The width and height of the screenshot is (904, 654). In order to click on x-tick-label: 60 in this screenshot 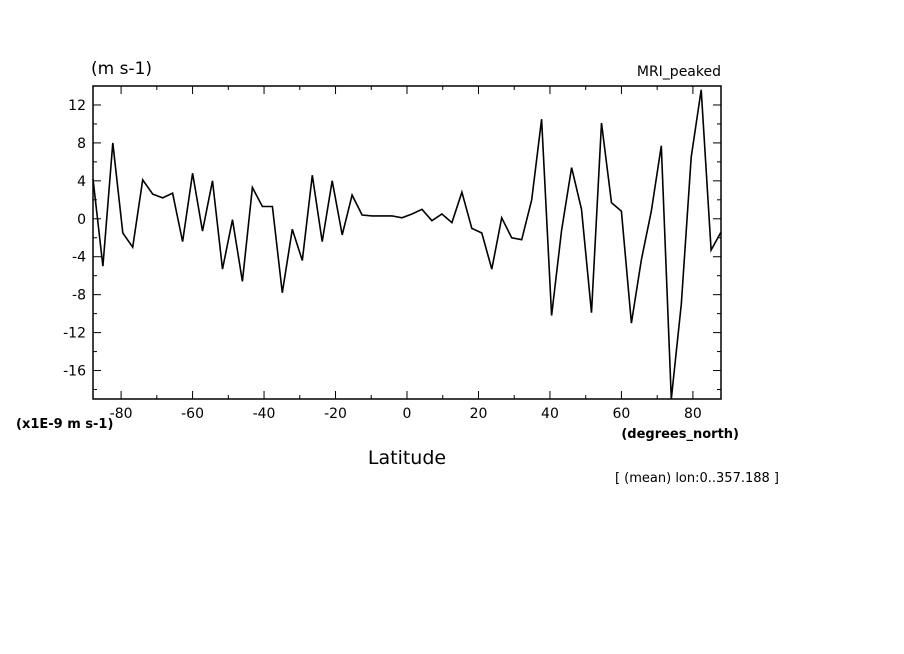, I will do `click(622, 414)`.